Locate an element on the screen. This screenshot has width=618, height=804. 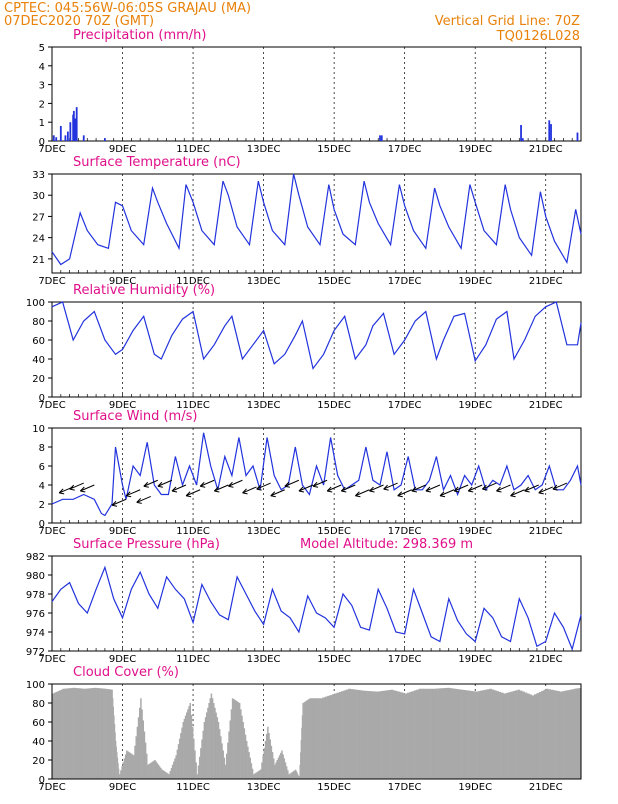
wind-xtick-label: 17DEC is located at coordinates (405, 531).